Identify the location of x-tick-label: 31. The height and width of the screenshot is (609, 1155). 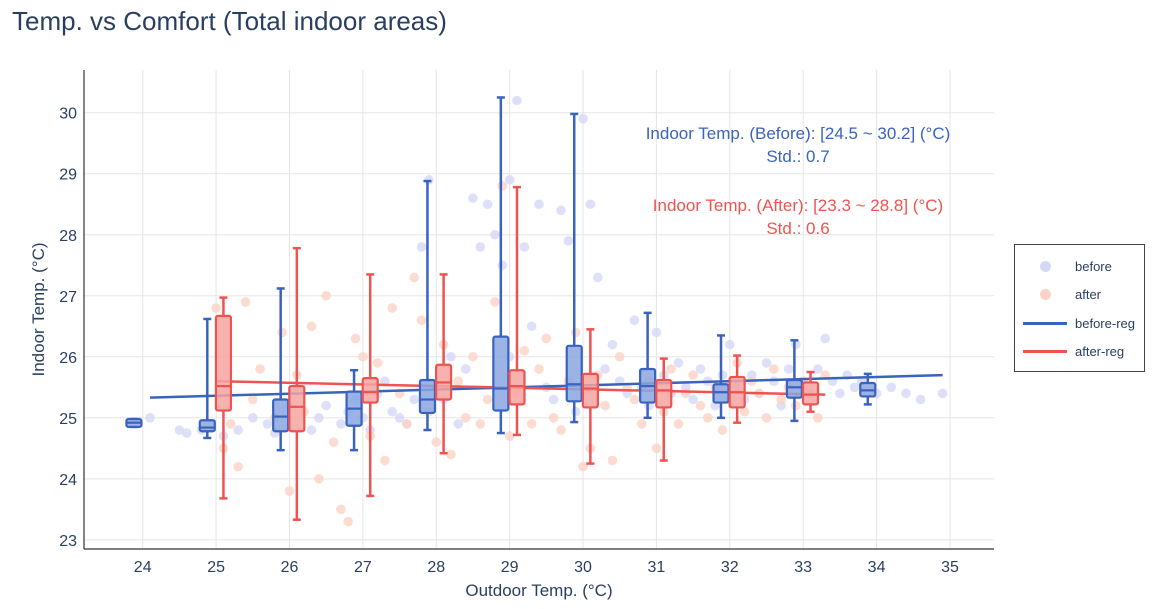
(657, 567).